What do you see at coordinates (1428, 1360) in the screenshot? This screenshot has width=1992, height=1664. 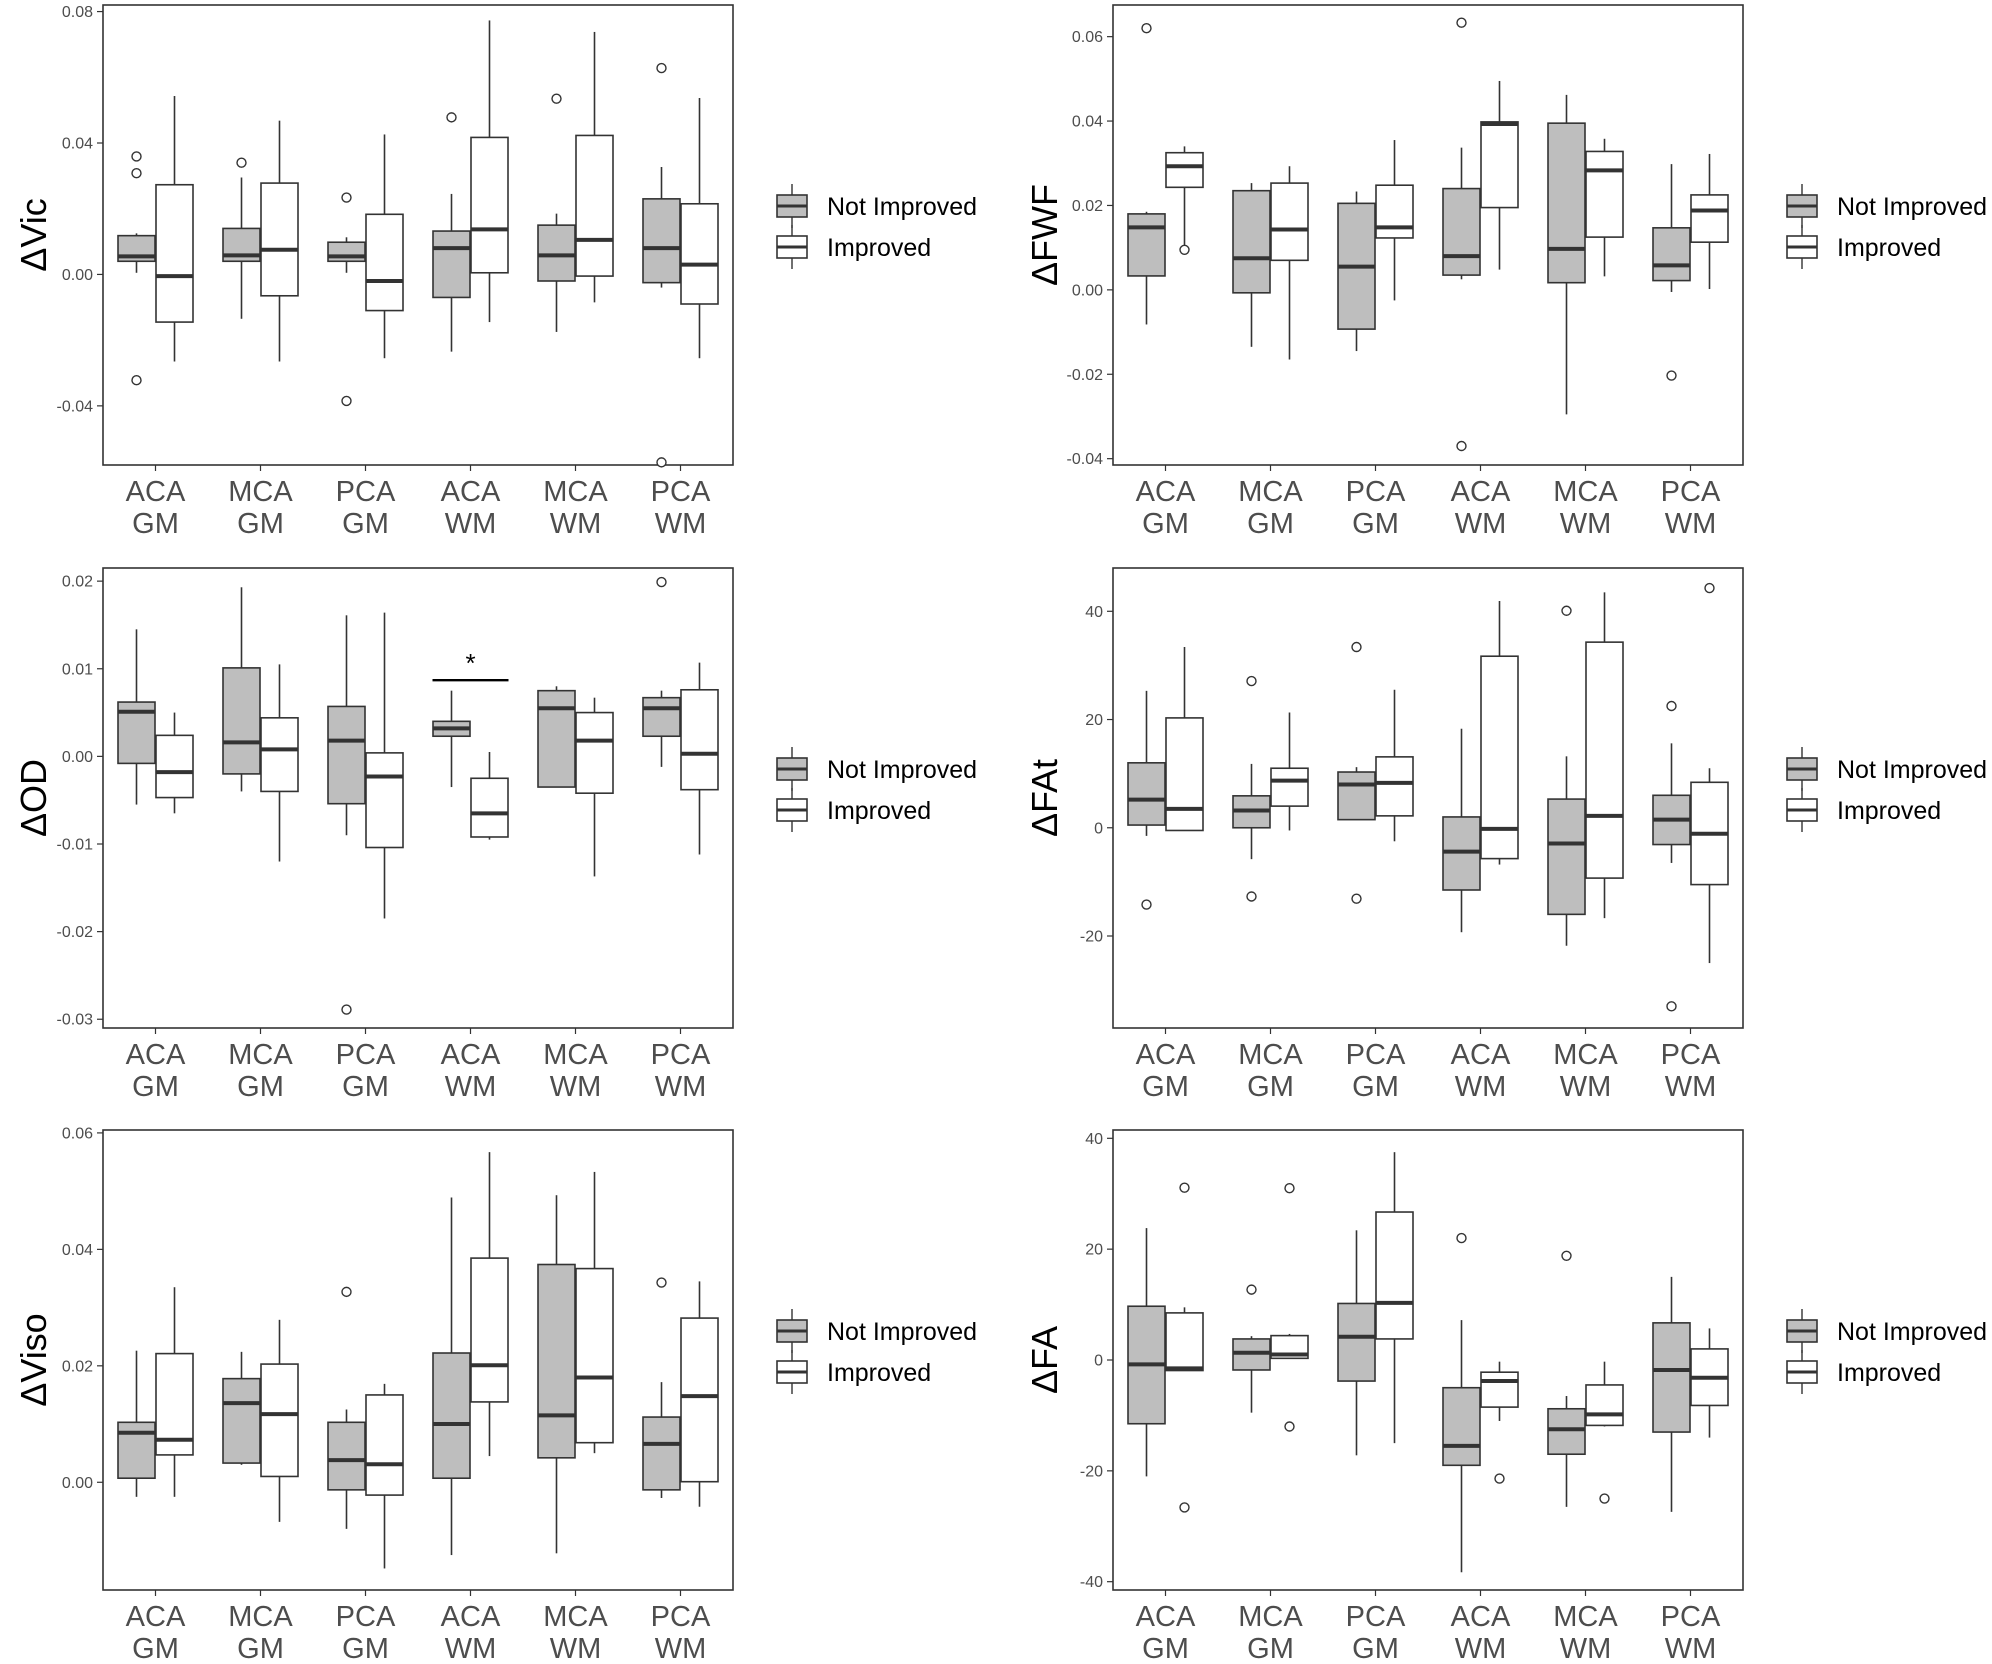 I see `panel-border` at bounding box center [1428, 1360].